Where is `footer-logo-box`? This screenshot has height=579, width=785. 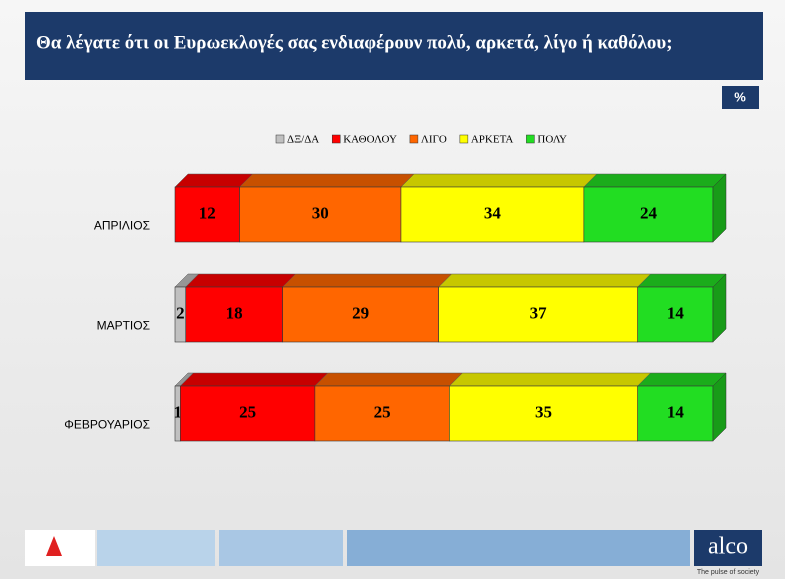
footer-logo-box is located at coordinates (60, 548).